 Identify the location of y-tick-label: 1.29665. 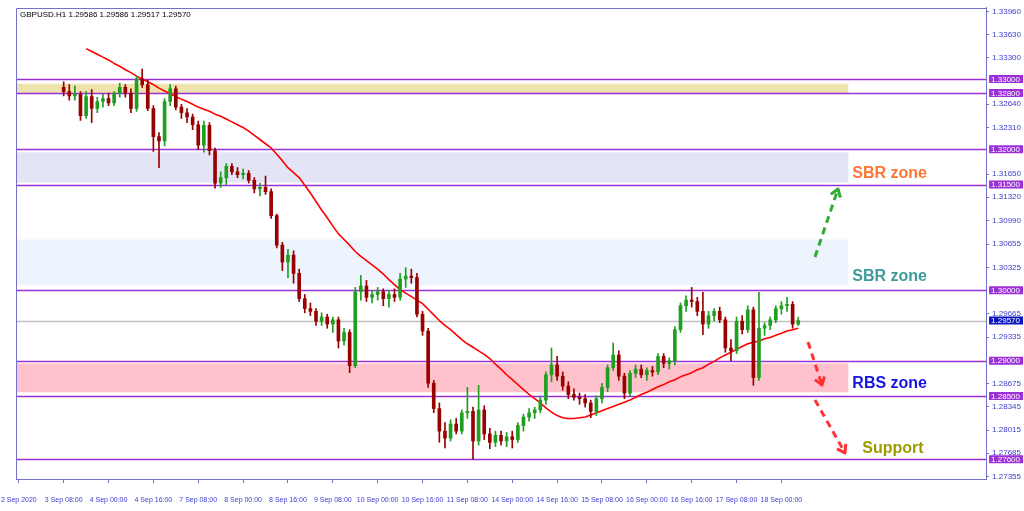
(1007, 314).